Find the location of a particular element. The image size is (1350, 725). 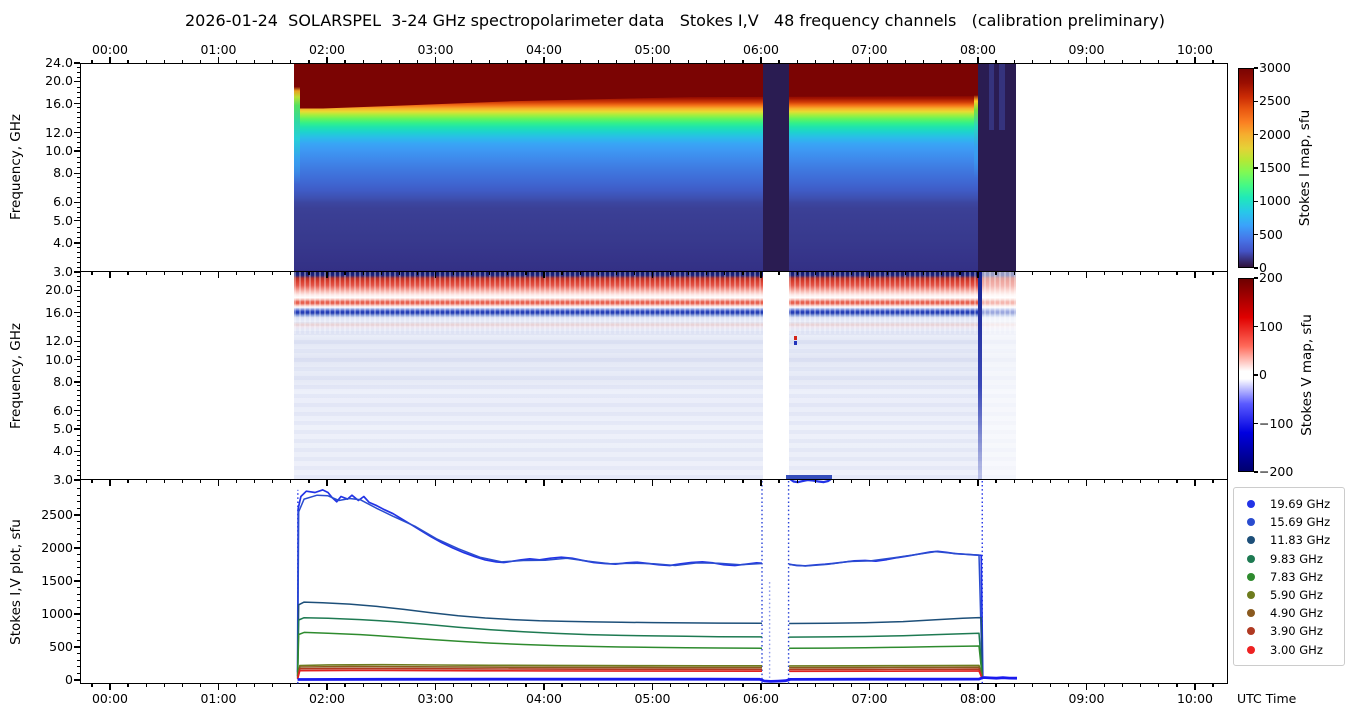

y-tick-label: 2500 is located at coordinates (57, 515).